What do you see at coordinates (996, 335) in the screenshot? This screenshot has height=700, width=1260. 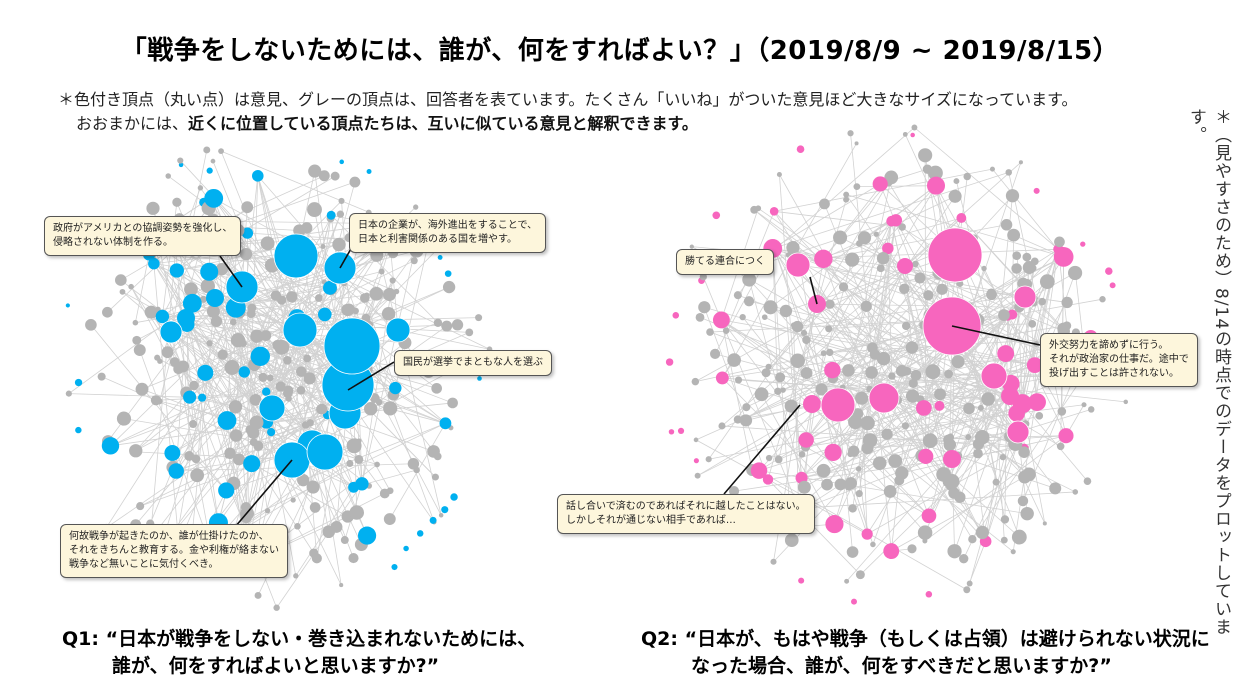 I see `leader-line` at bounding box center [996, 335].